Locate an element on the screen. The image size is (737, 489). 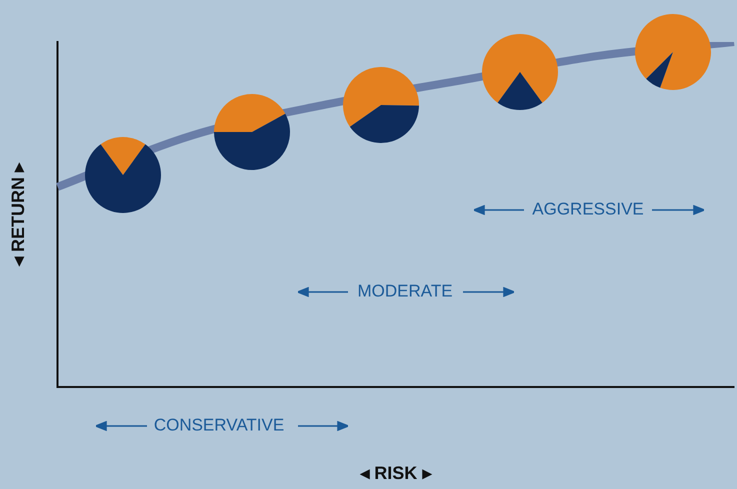
x-axis-title: ◂ RISK ▸ is located at coordinates (395, 473).